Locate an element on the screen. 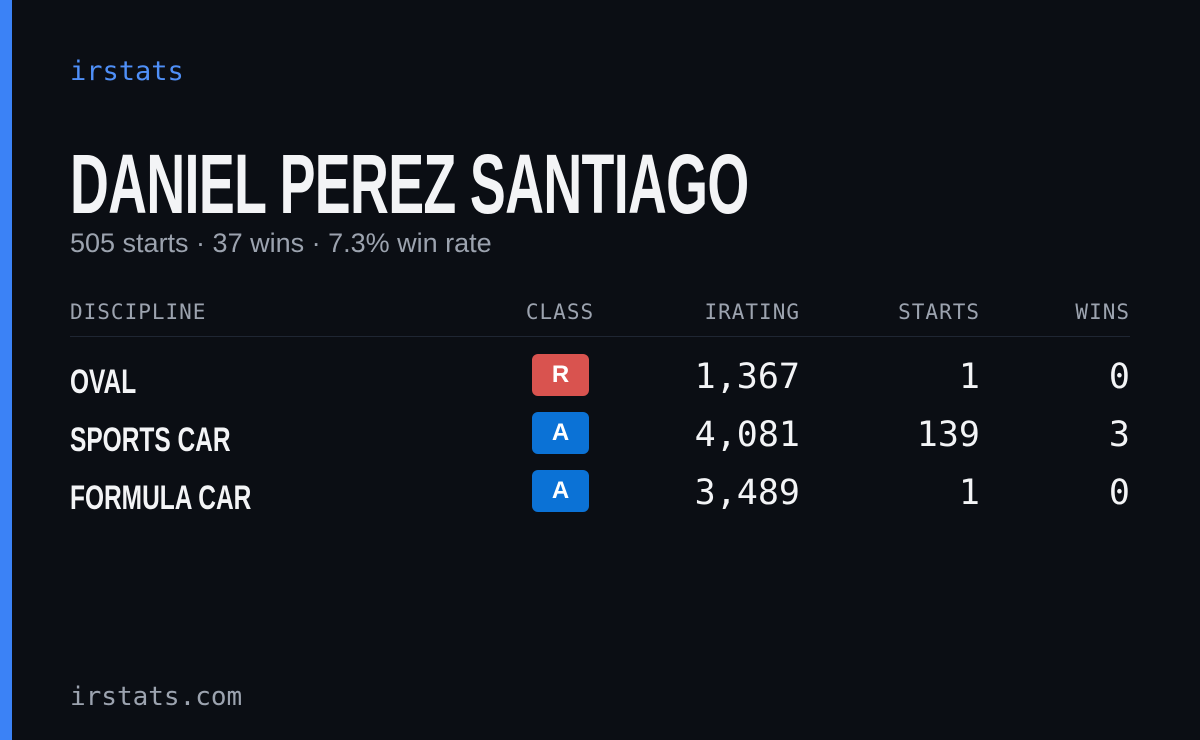  column-header: CLASS is located at coordinates (560, 312).